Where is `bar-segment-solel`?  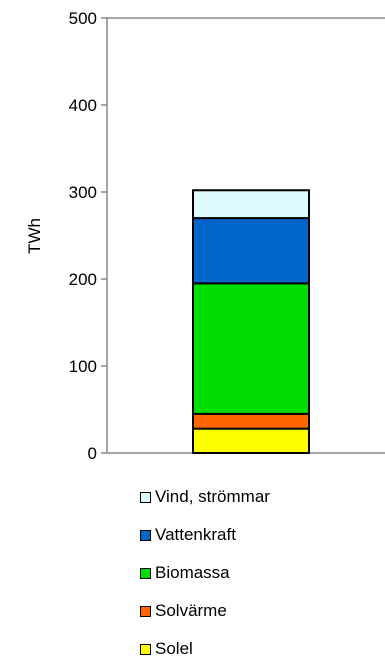
bar-segment-solel is located at coordinates (251, 441).